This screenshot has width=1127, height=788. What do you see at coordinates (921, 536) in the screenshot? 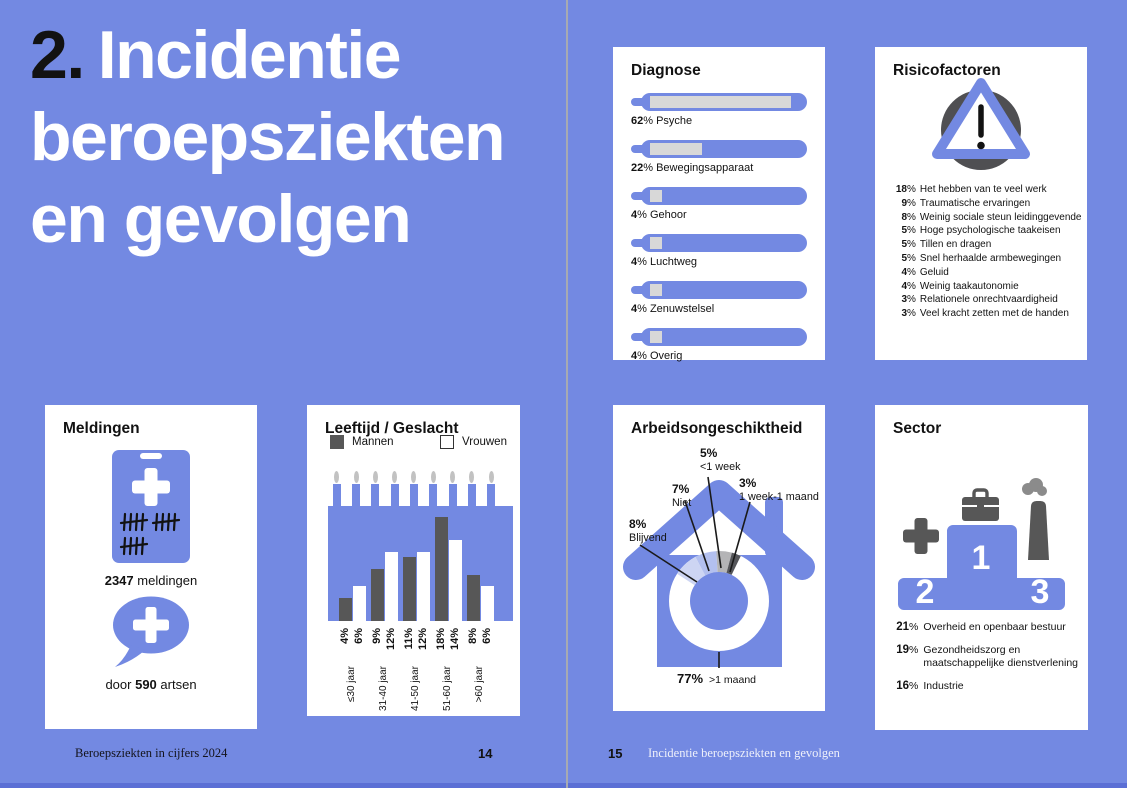
I see `medical-cross-icon` at bounding box center [921, 536].